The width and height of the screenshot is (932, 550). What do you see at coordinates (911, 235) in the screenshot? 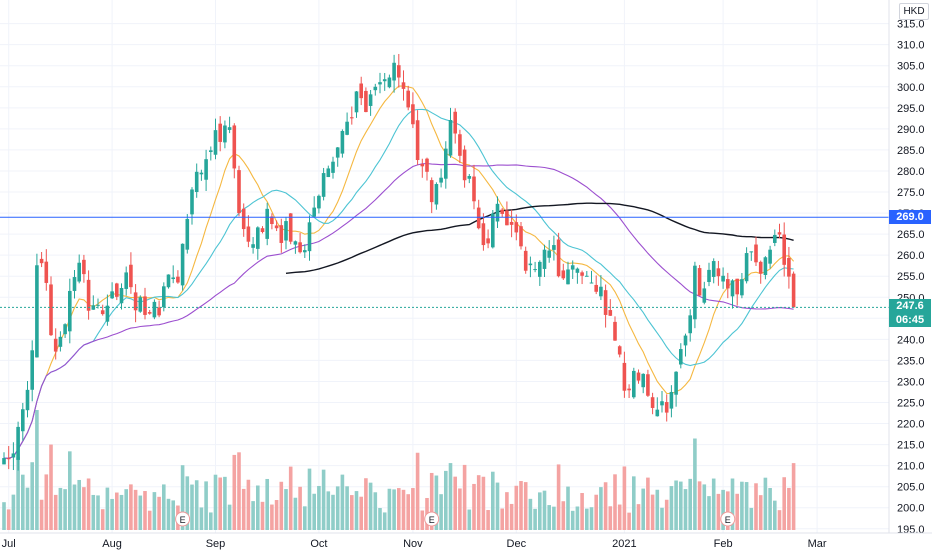
I see `y-tick-label: 265.0` at bounding box center [911, 235].